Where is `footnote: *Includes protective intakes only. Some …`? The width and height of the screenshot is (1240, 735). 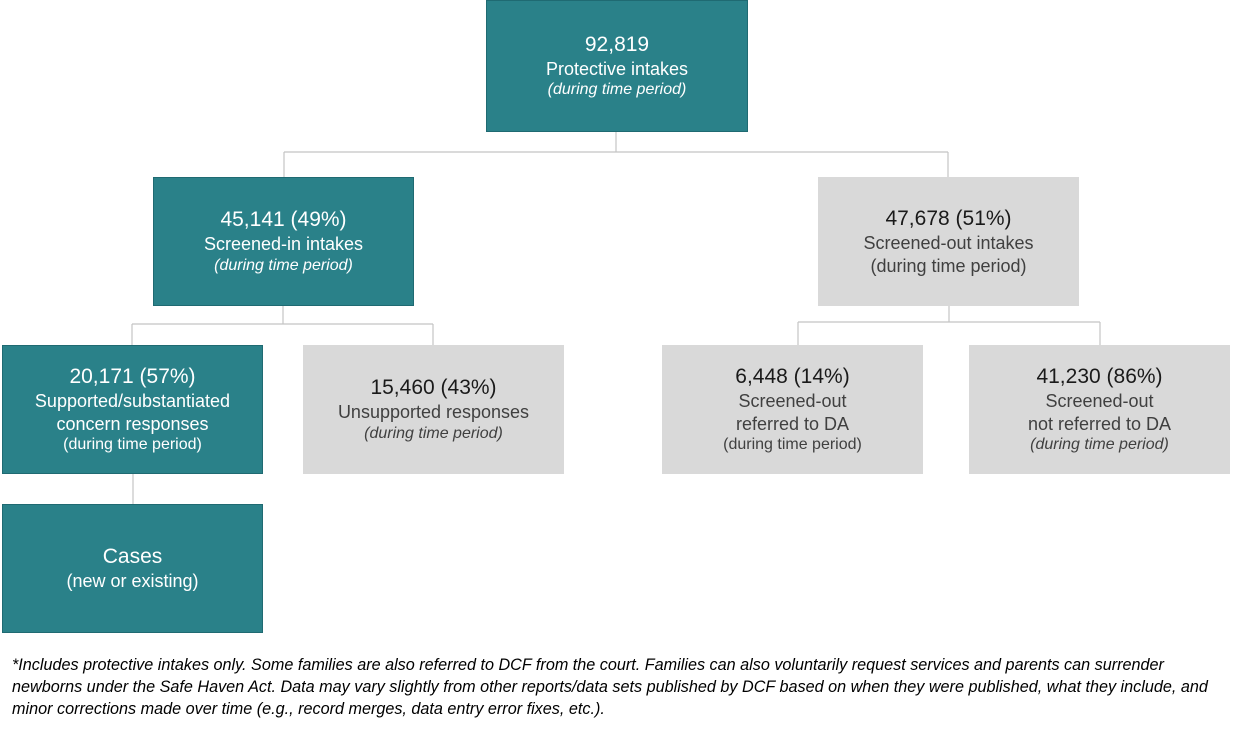 footnote: *Includes protective intakes only. Some … is located at coordinates (610, 687).